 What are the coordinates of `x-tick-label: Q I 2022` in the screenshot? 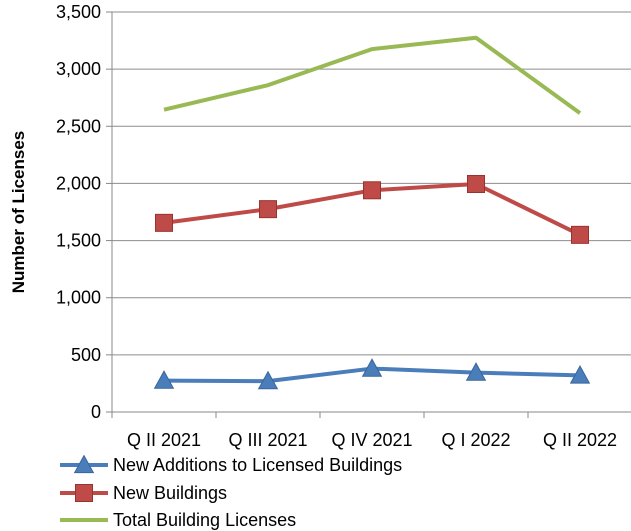 It's located at (475, 440).